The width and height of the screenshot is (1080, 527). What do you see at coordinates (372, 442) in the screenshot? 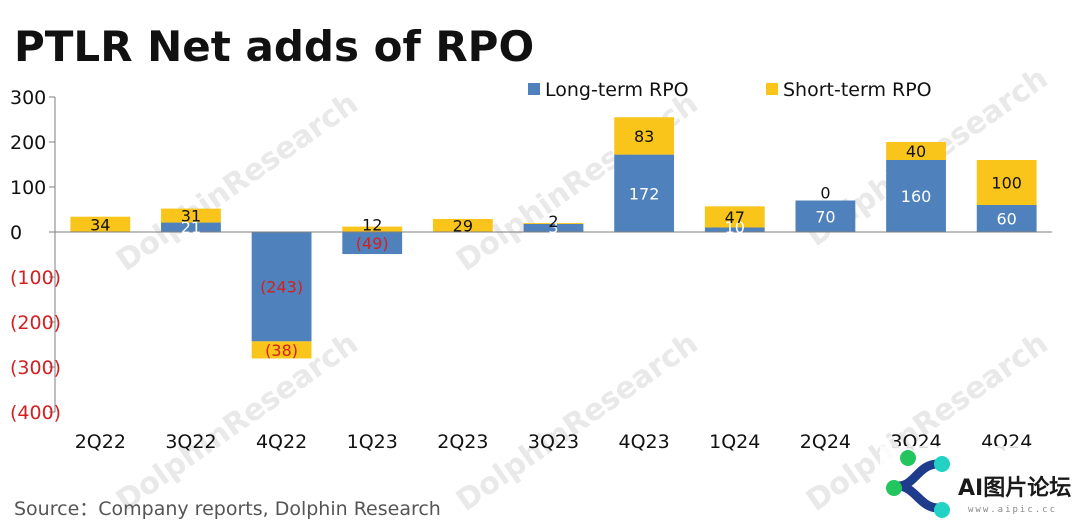
I see `x-tick-label: 1Q23` at bounding box center [372, 442].